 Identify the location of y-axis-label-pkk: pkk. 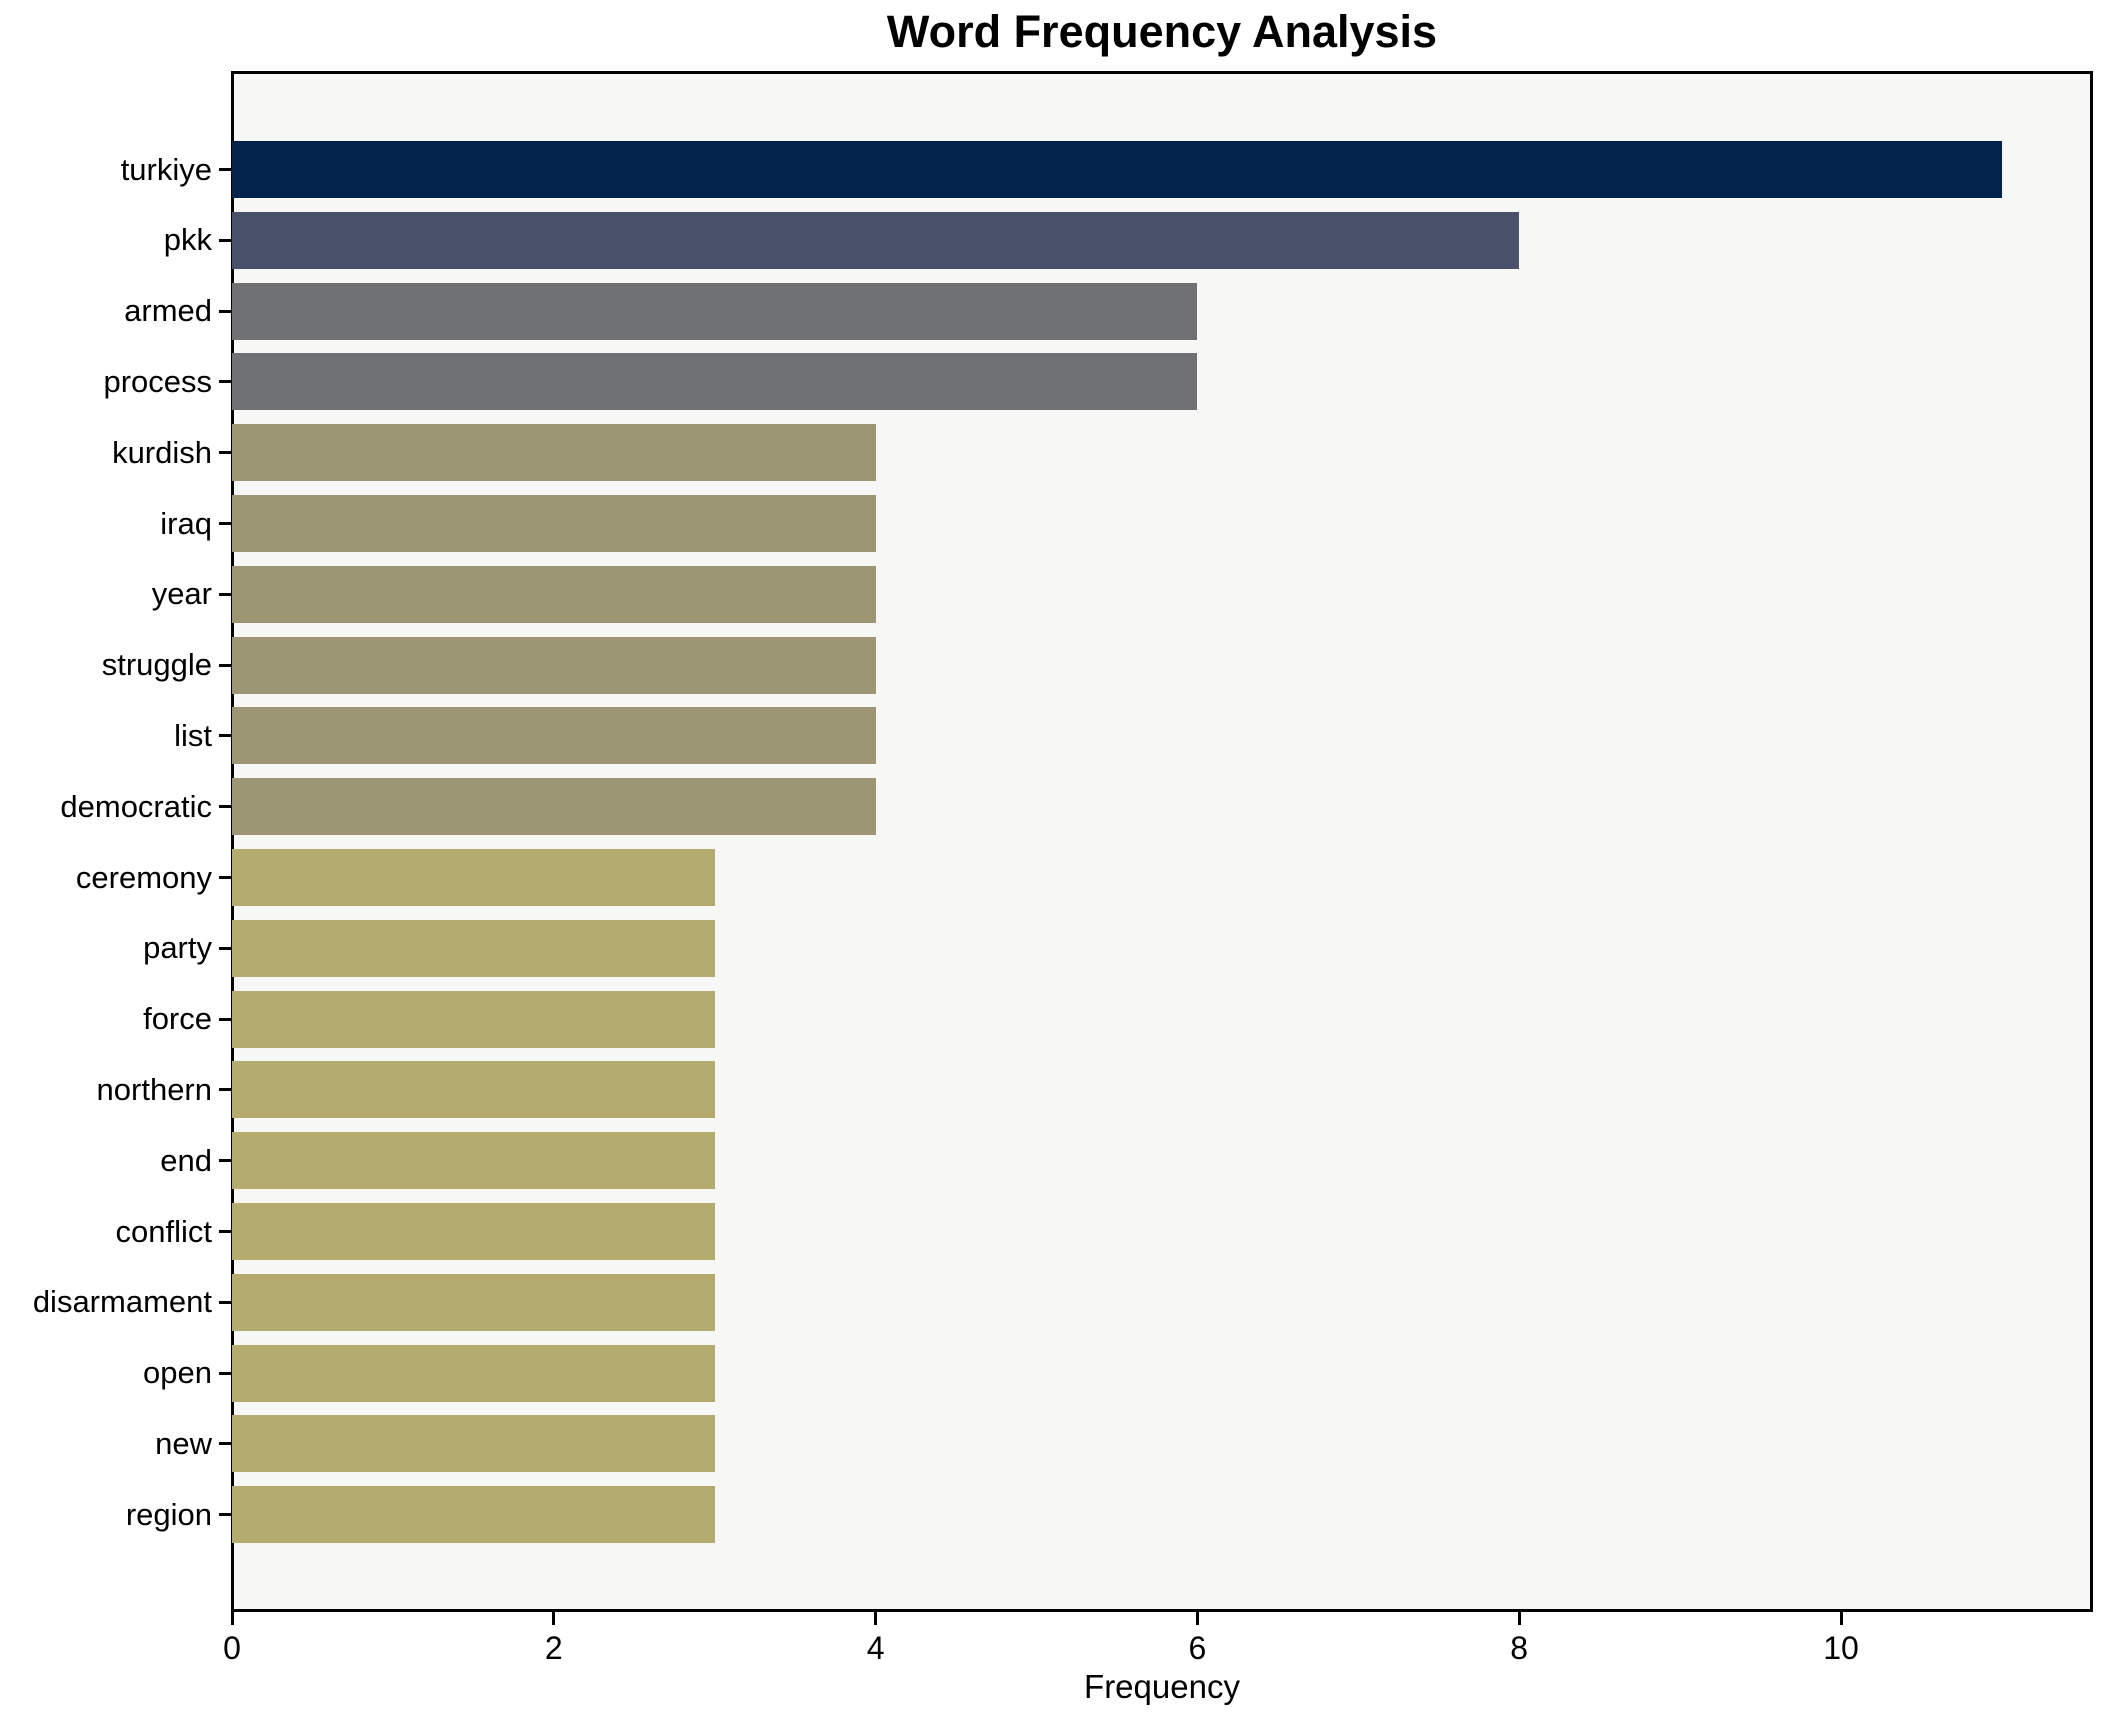
(187, 240).